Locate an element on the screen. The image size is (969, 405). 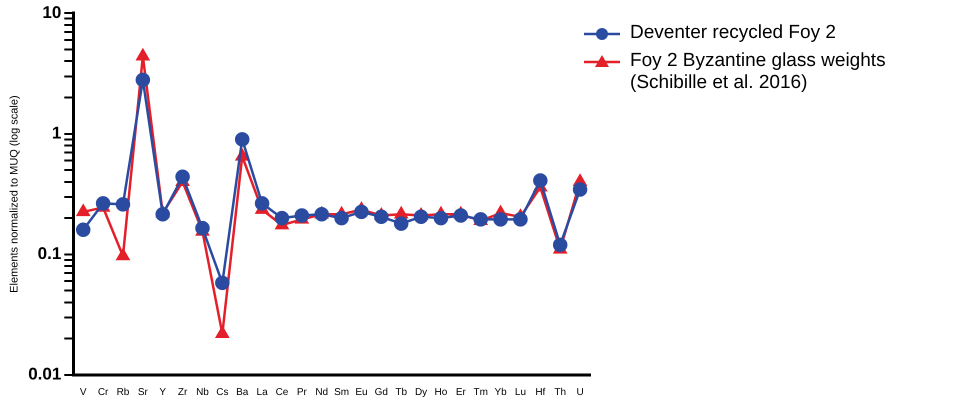
y-tick-label: 10 is located at coordinates (52, 12).